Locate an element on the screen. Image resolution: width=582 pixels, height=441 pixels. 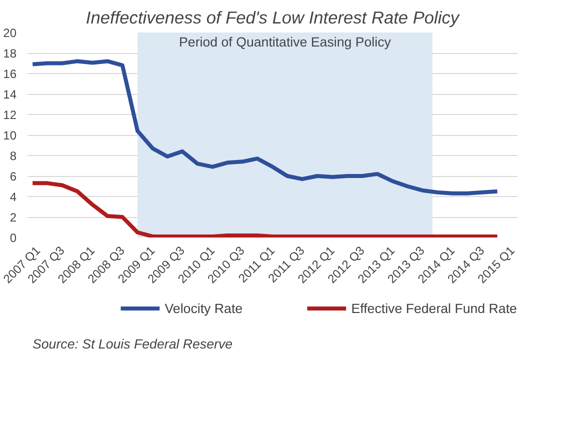
band-label: Period of Quantitative Easing Policy is located at coordinates (285, 42).